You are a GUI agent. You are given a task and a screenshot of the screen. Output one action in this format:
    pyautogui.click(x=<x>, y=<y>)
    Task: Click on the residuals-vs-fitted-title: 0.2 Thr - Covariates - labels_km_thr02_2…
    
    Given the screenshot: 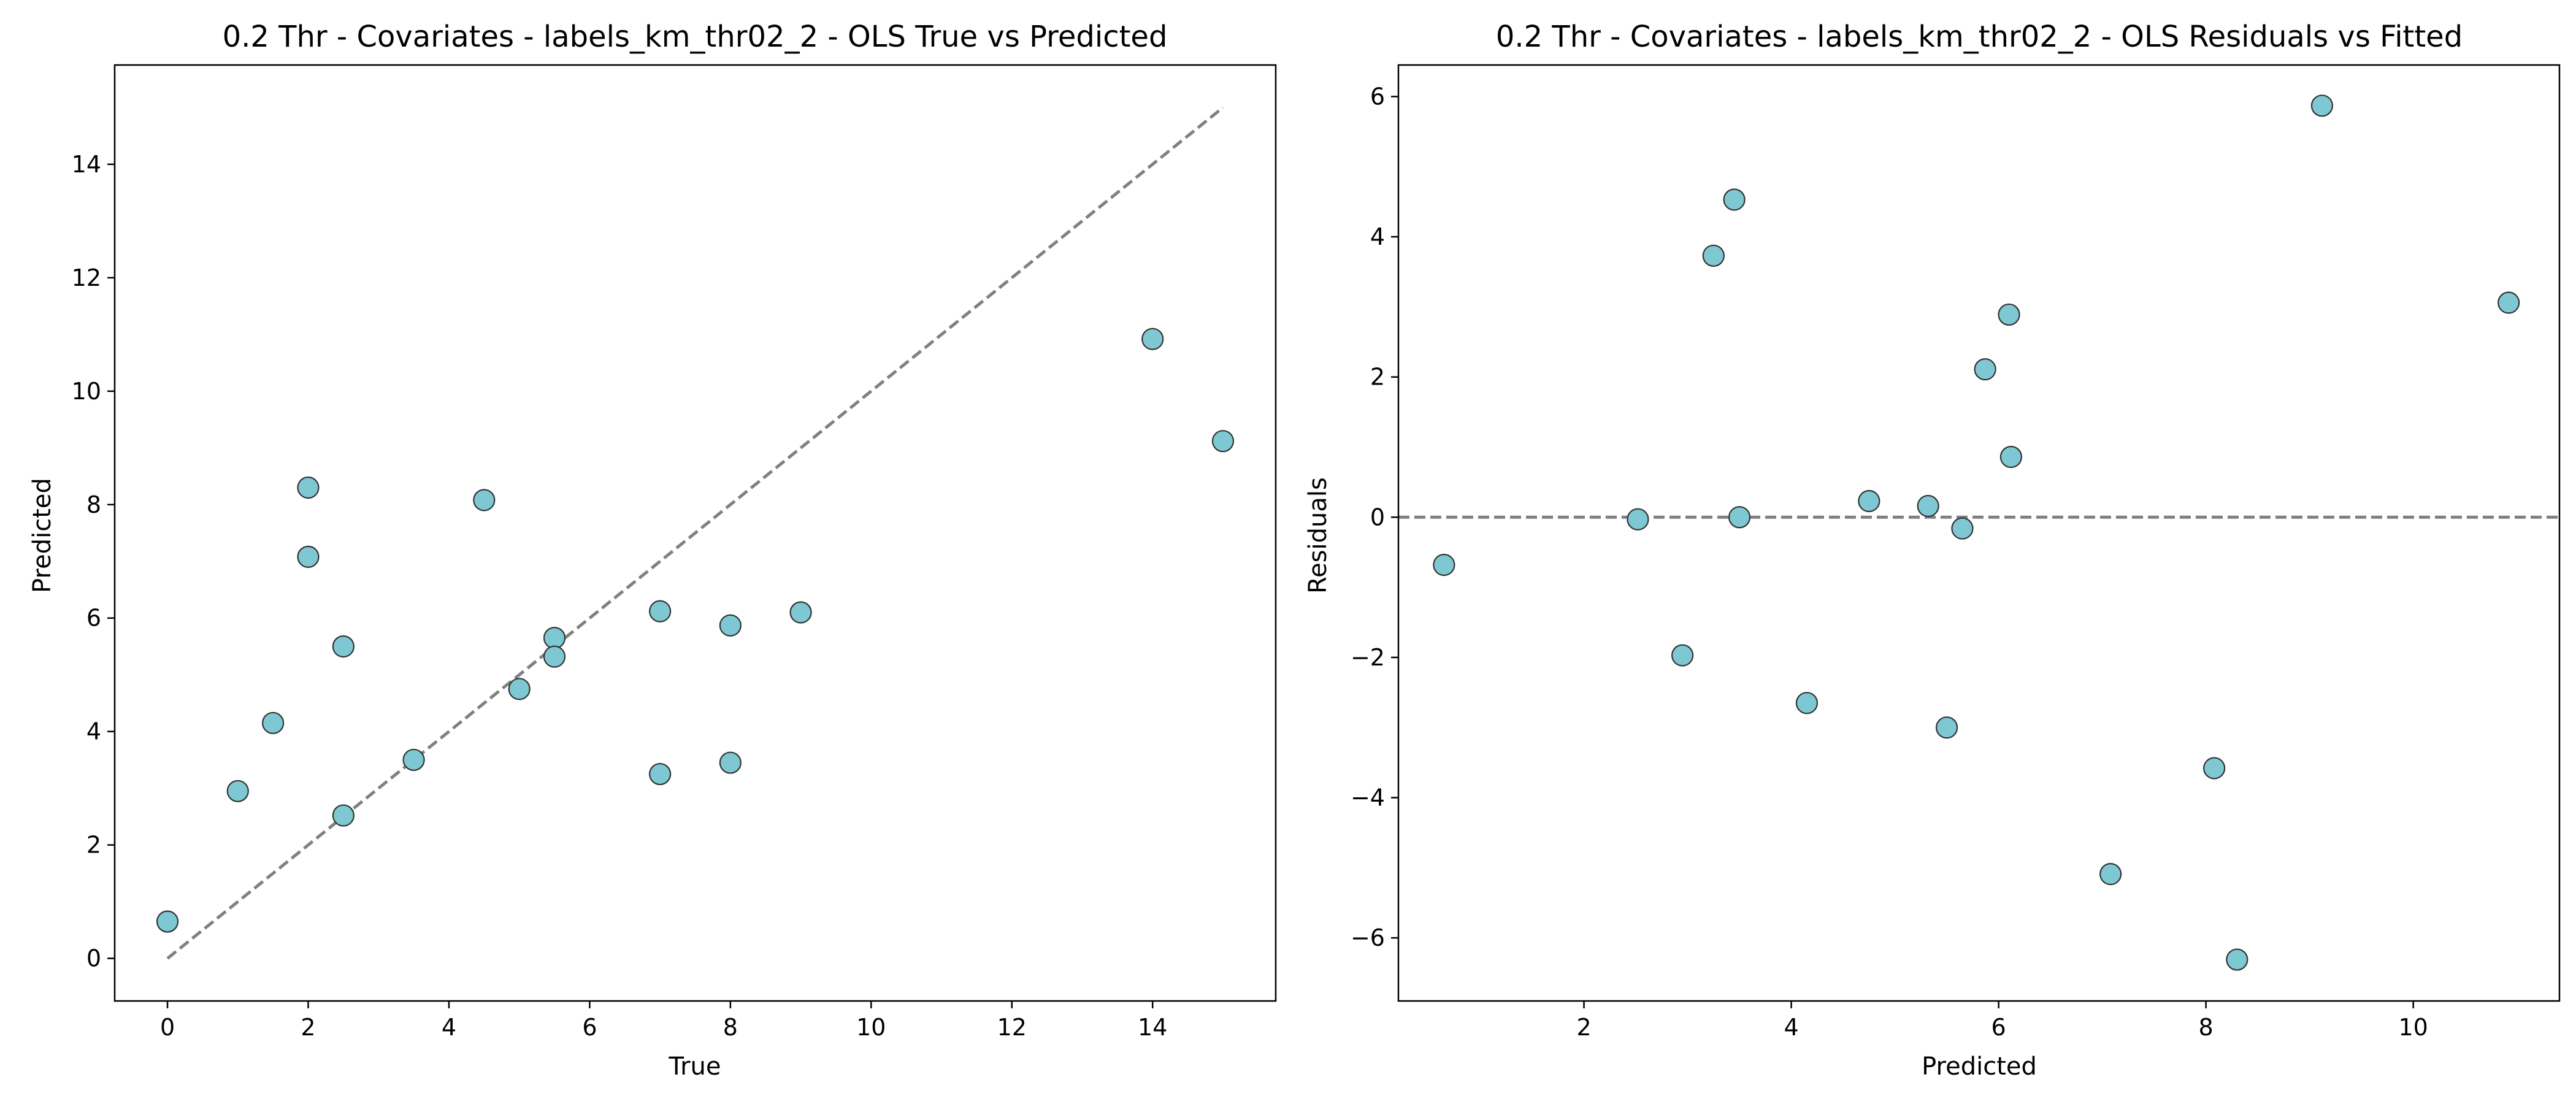 What is the action you would take?
    pyautogui.click(x=1979, y=37)
    